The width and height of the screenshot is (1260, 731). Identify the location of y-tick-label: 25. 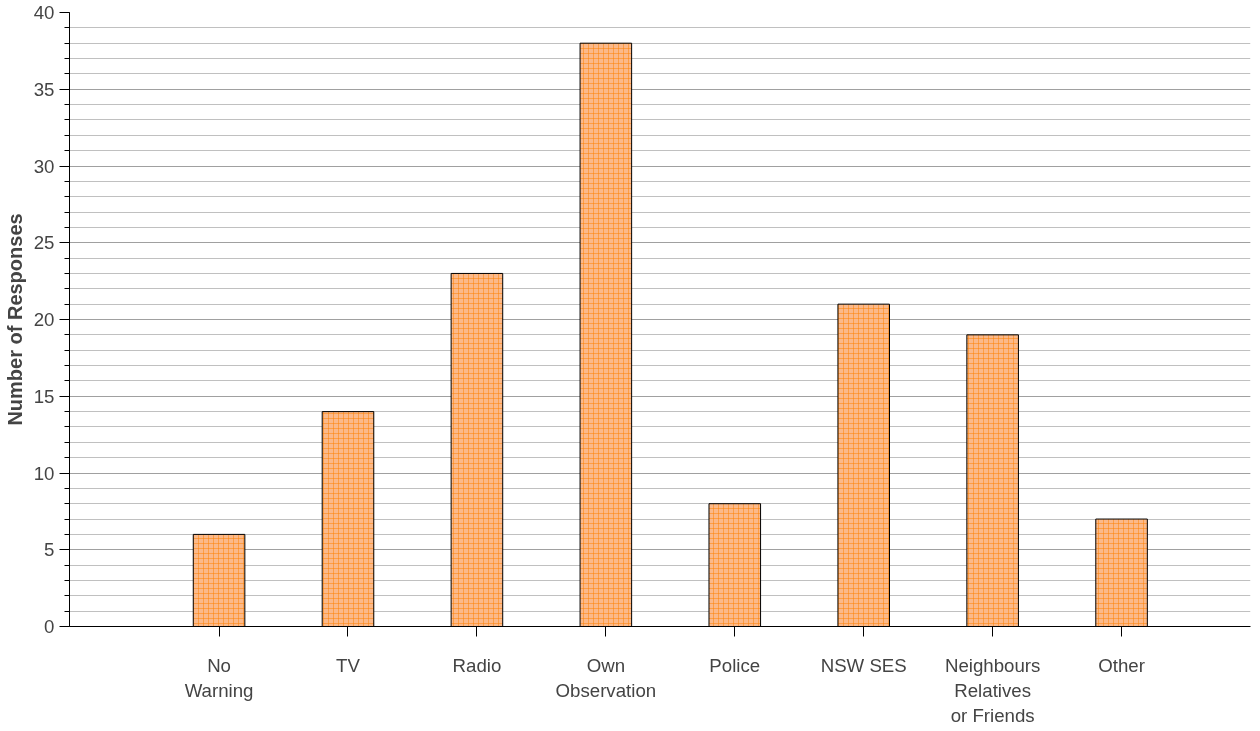
(44, 243).